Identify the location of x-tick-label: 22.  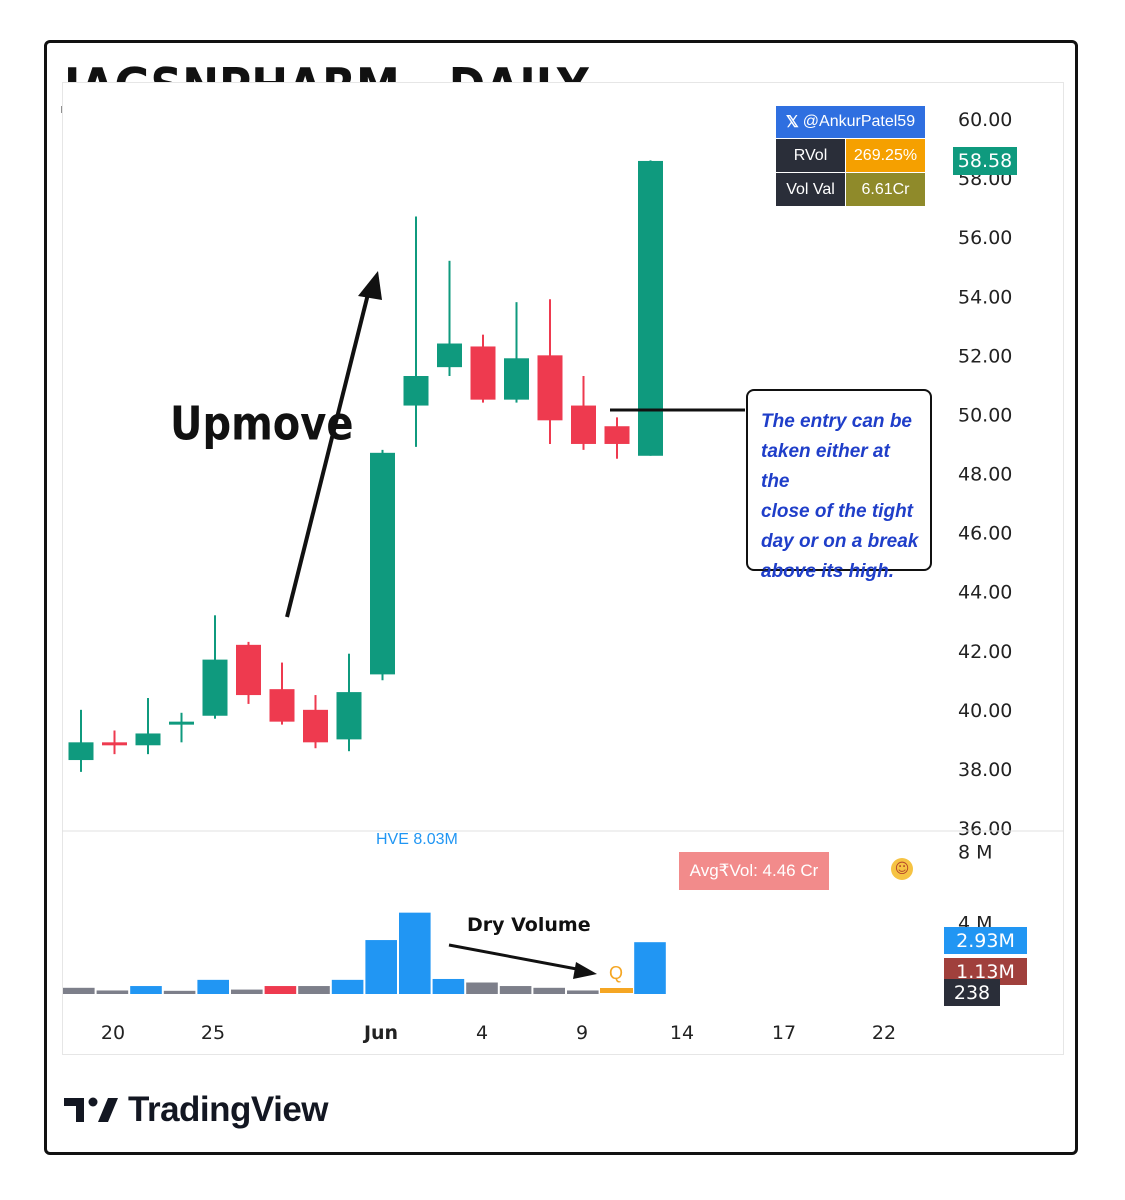
(884, 1033).